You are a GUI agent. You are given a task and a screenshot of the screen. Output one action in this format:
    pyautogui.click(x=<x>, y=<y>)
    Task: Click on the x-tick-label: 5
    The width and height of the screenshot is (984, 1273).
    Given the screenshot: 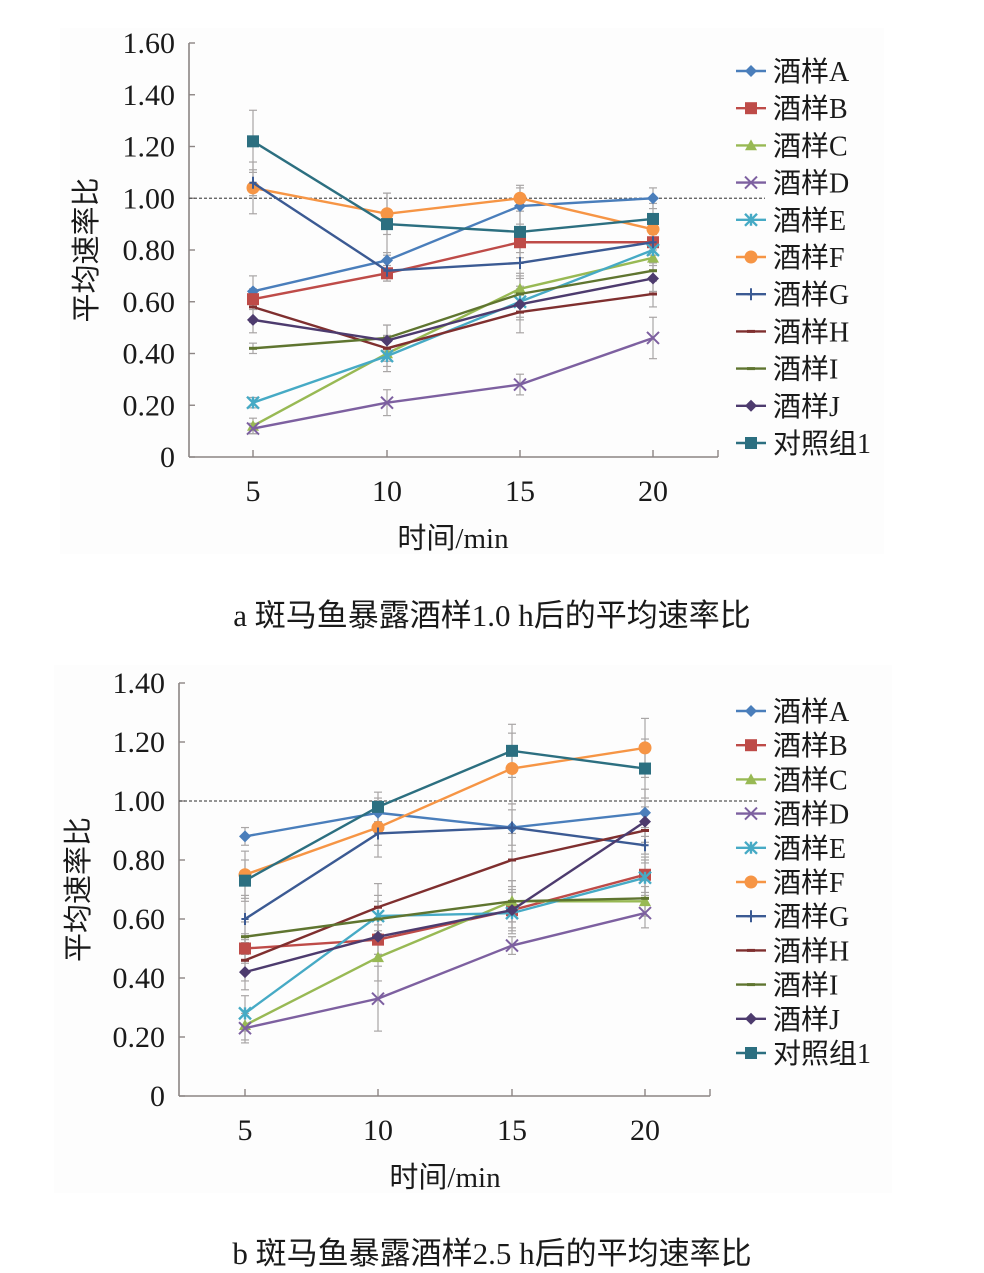 What is the action you would take?
    pyautogui.click(x=245, y=1130)
    